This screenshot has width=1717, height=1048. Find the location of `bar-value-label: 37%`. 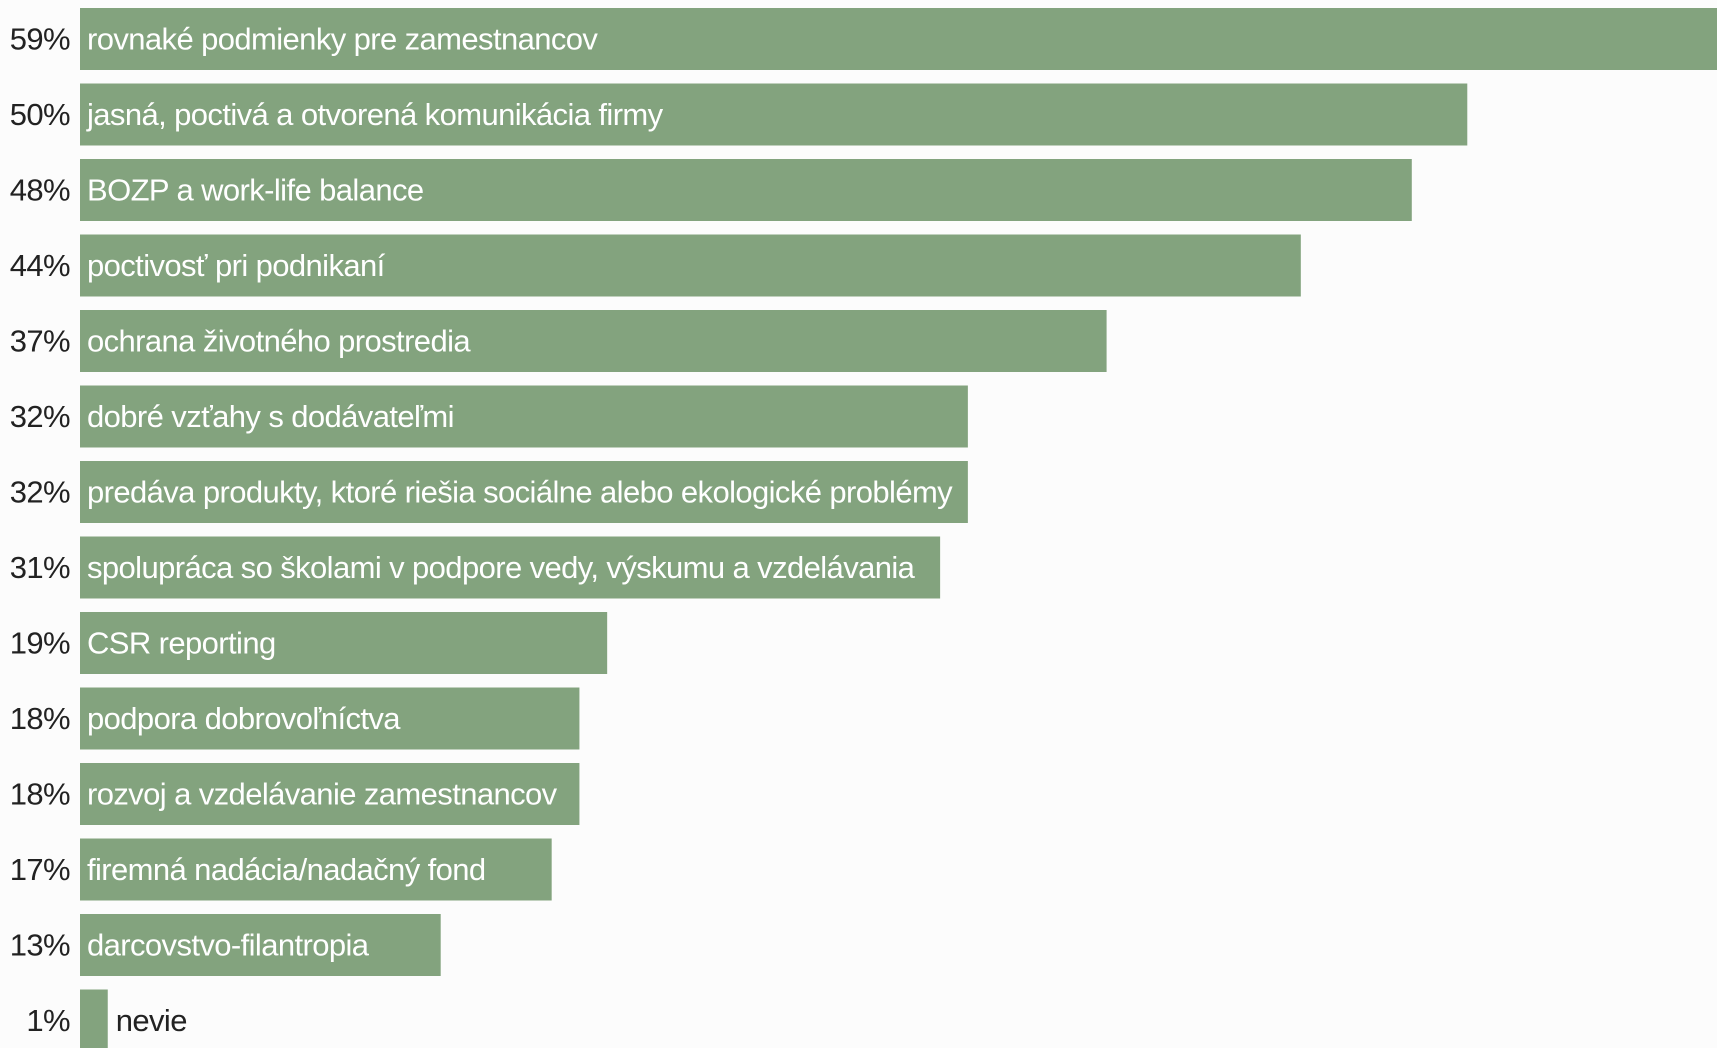

bar-value-label: 37% is located at coordinates (40, 341).